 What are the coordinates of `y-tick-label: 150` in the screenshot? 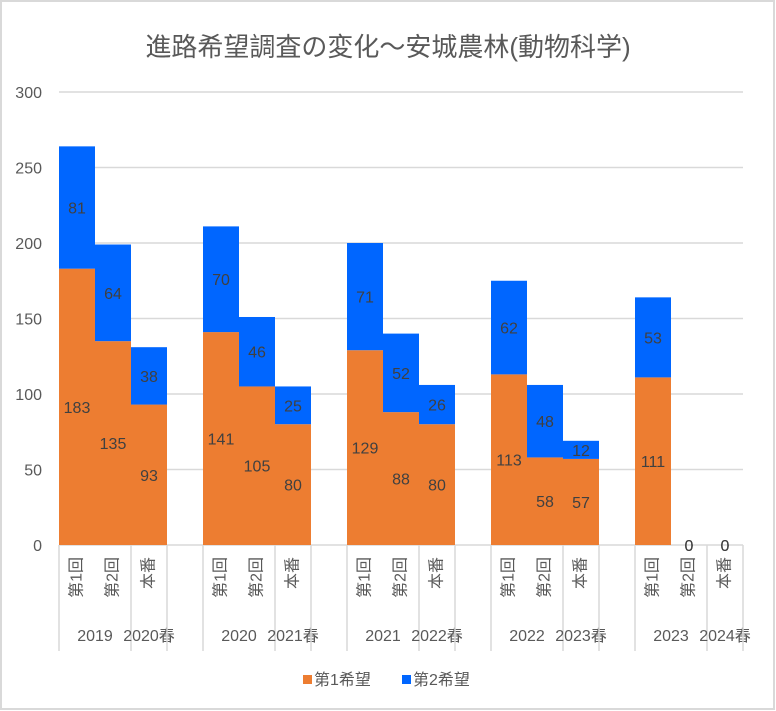 It's located at (28, 320).